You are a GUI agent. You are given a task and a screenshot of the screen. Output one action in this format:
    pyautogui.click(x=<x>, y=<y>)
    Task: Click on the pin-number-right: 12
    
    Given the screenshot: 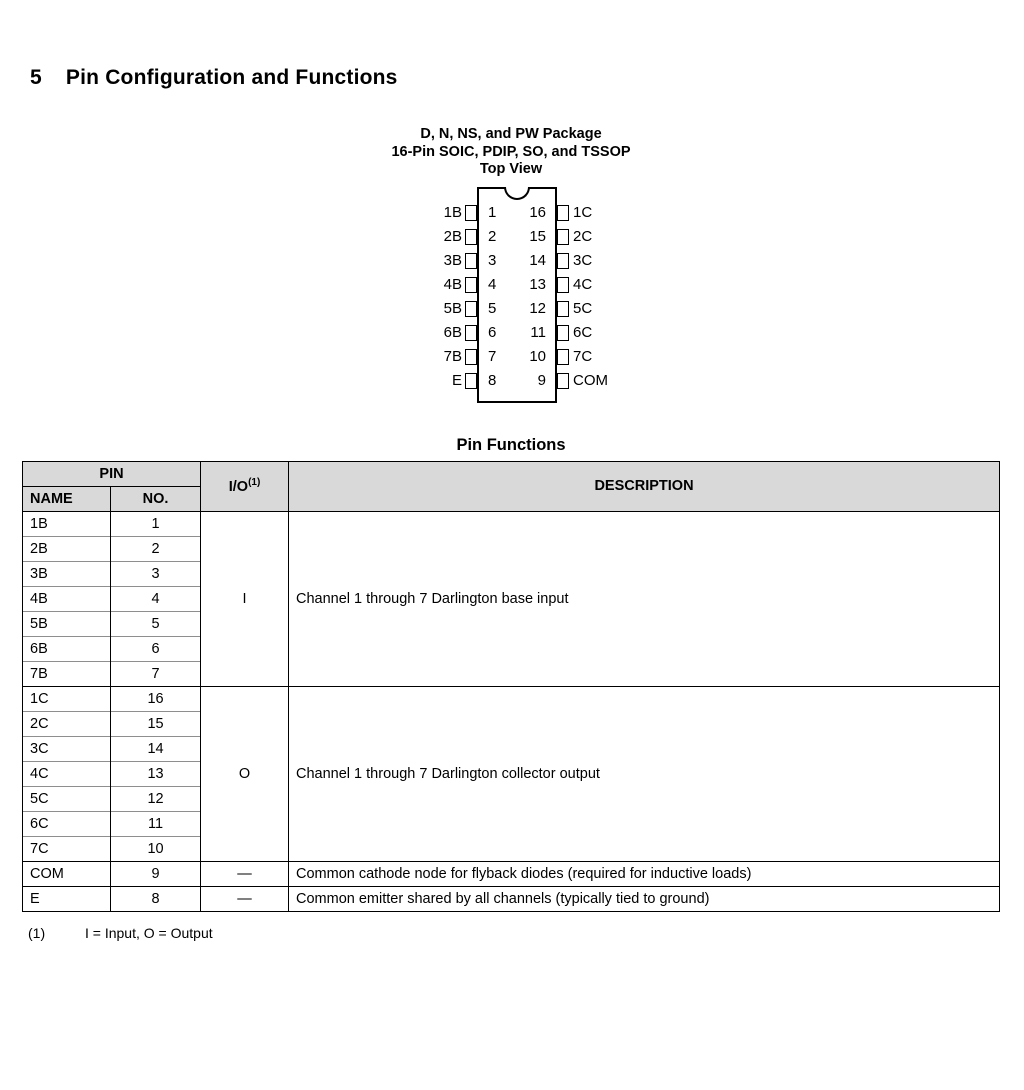 What is the action you would take?
    pyautogui.click(x=537, y=308)
    